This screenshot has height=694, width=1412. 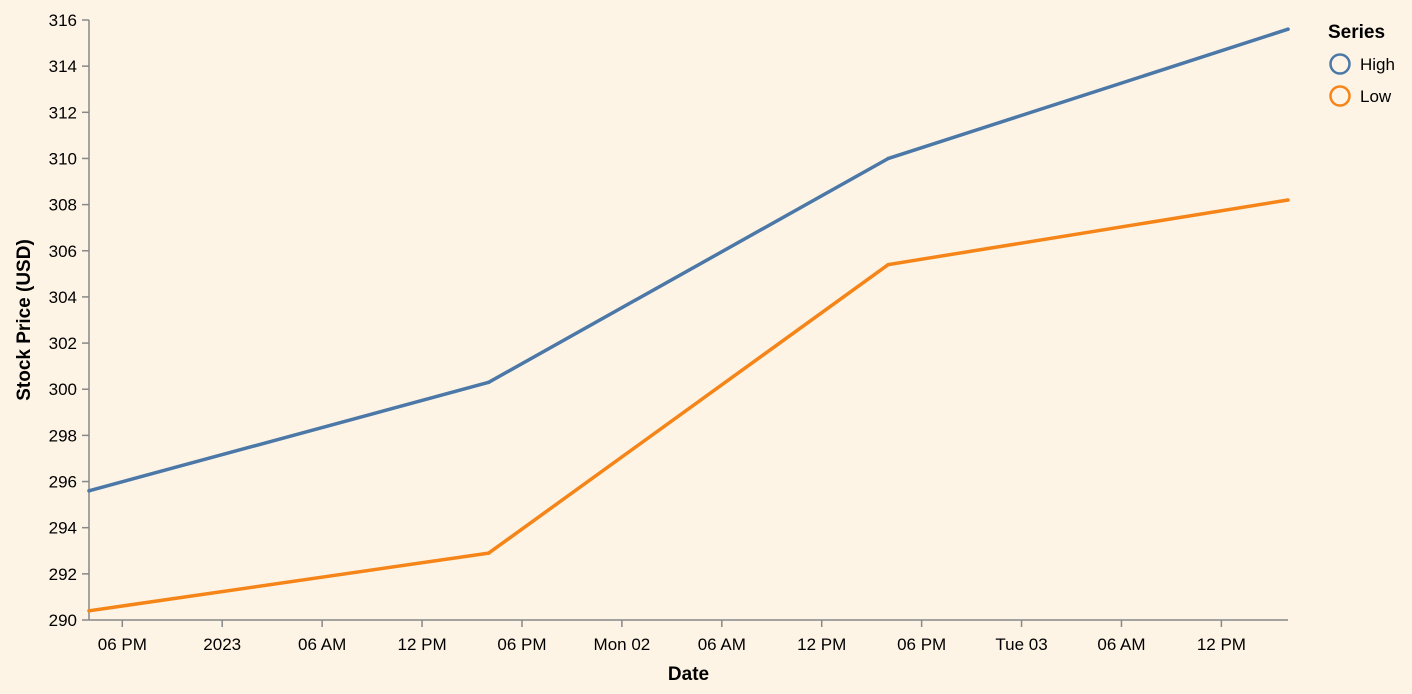 I want to click on y-tick-label: 316, so click(x=63, y=20).